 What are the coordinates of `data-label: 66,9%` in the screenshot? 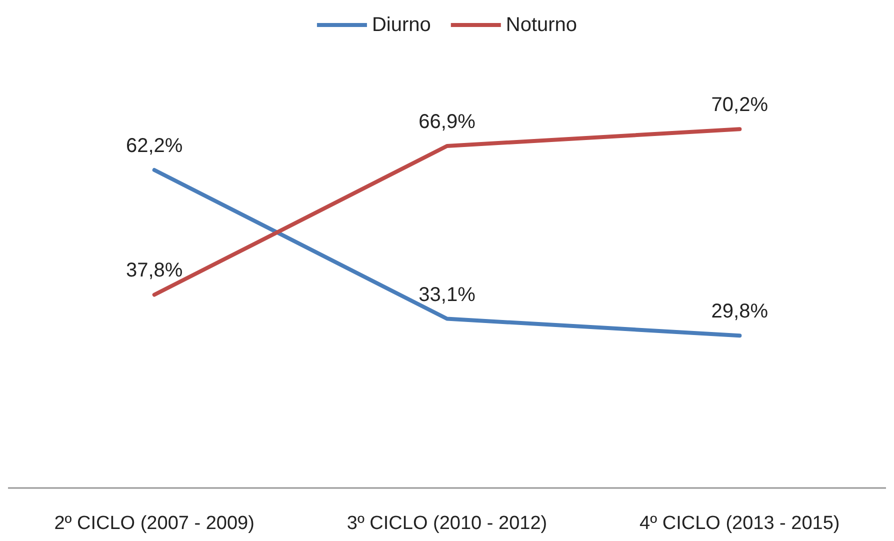 It's located at (447, 121).